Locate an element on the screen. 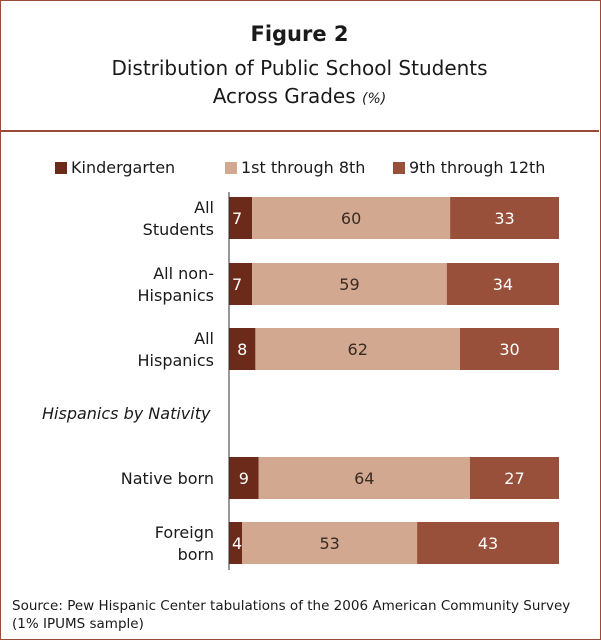 This screenshot has height=640, width=601. data-label: 33 is located at coordinates (504, 218).